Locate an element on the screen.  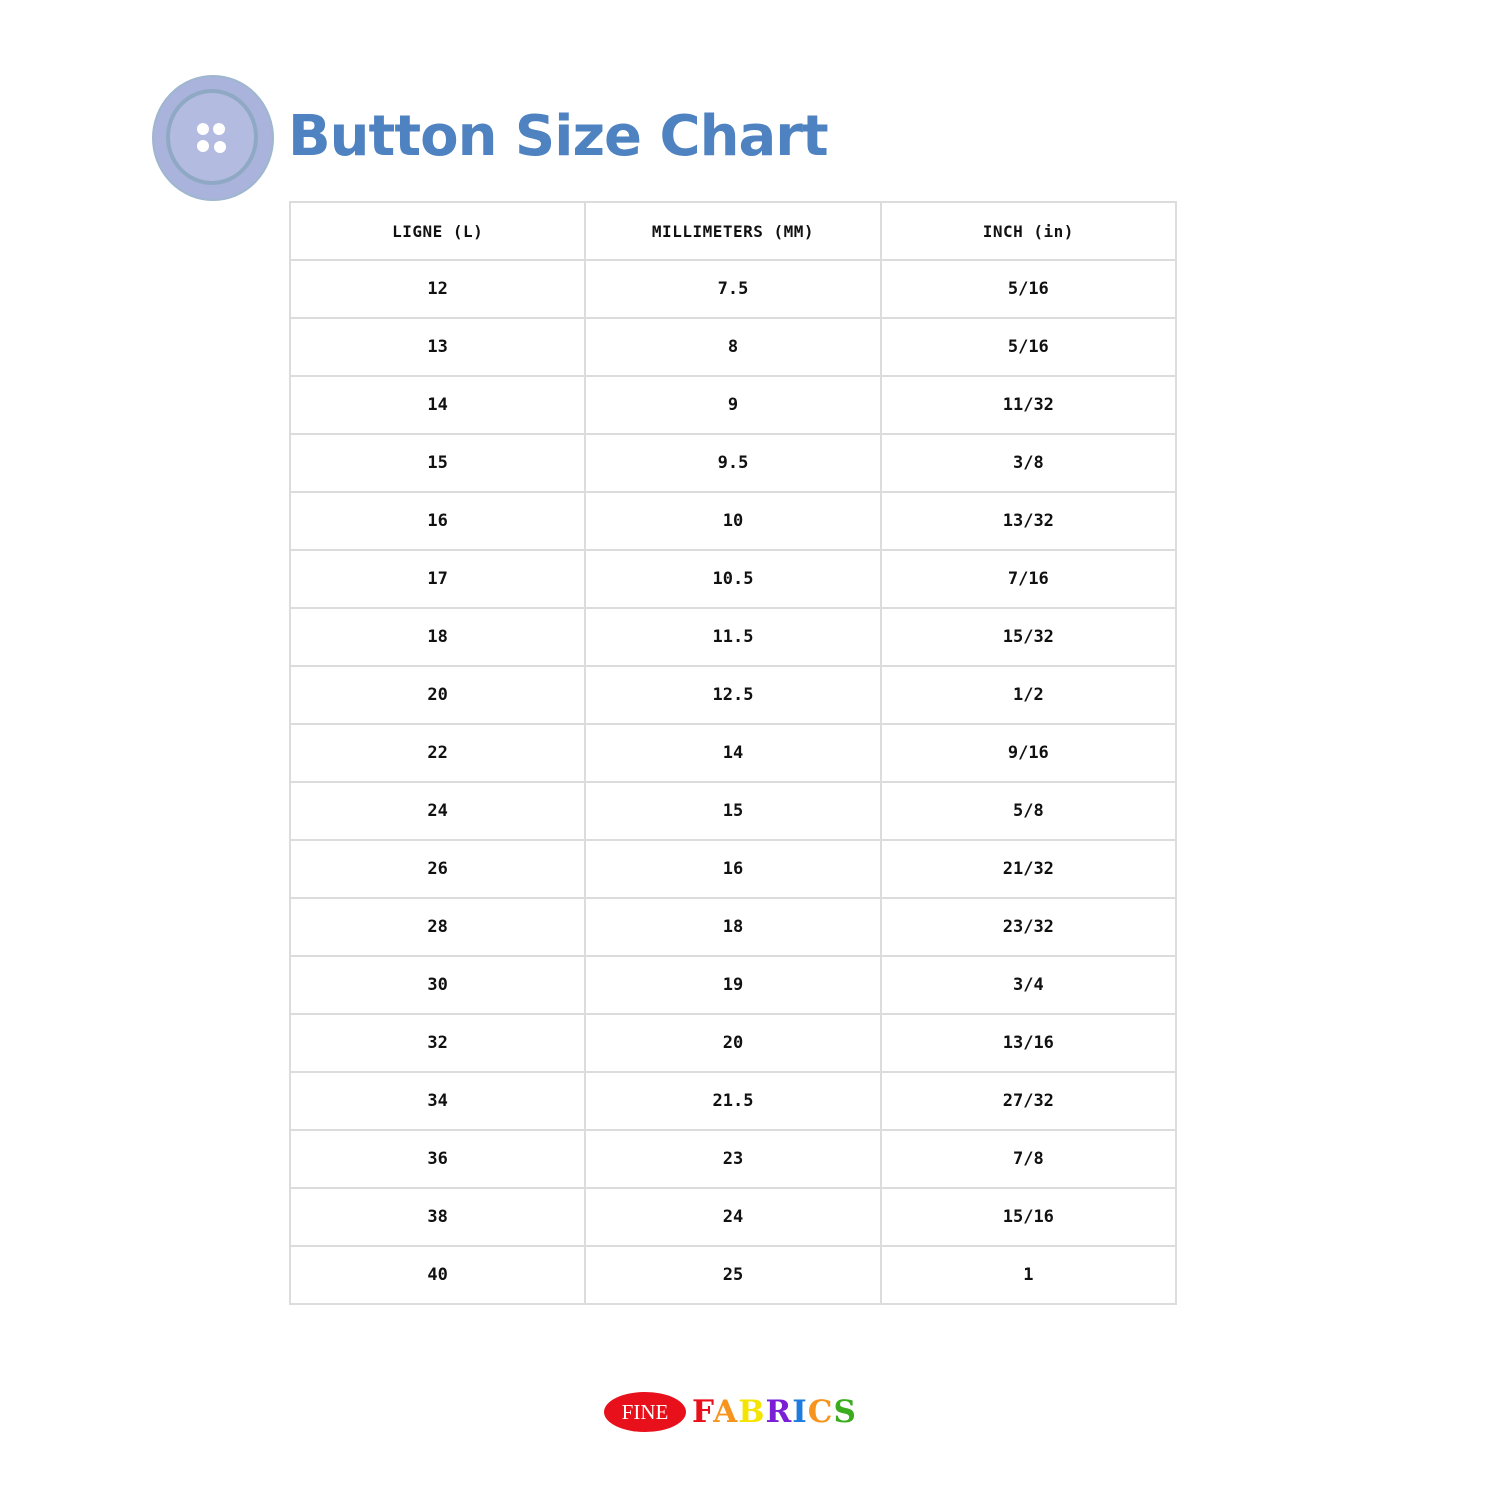
logo-letter: C is located at coordinates (820, 1412).